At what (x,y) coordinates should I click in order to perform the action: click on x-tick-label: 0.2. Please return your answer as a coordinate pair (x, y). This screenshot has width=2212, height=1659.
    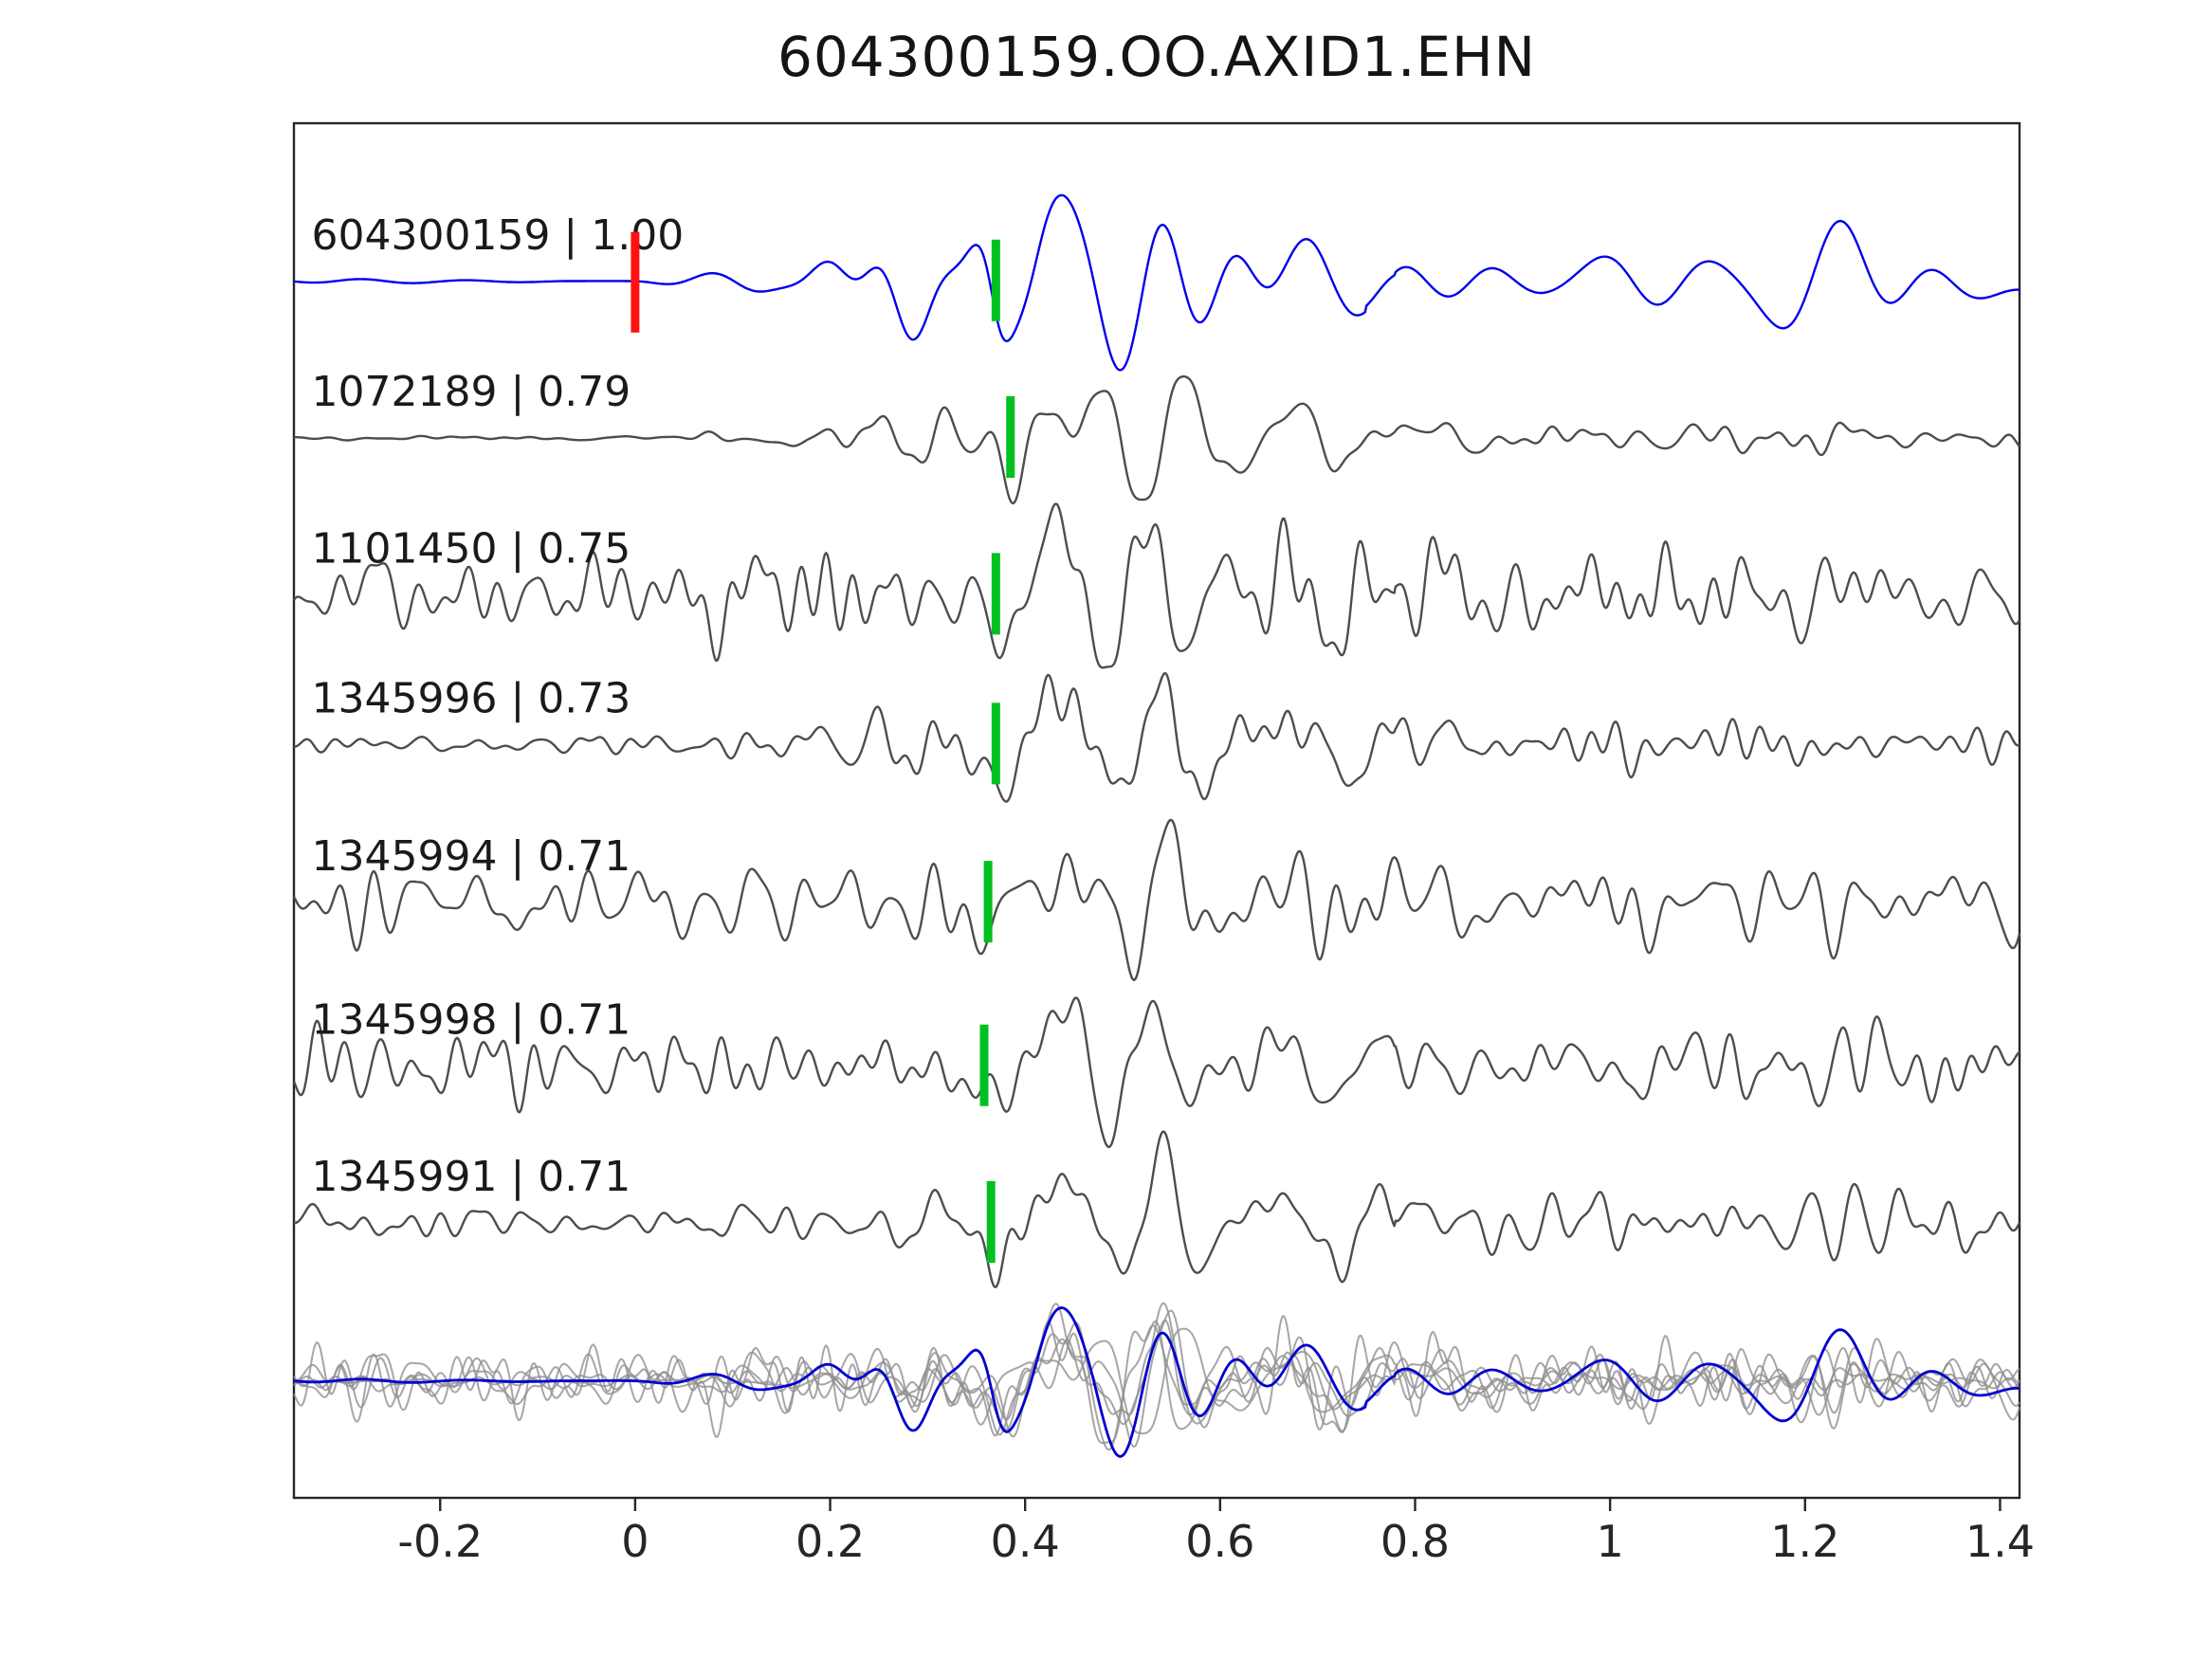
    Looking at the image, I should click on (830, 1541).